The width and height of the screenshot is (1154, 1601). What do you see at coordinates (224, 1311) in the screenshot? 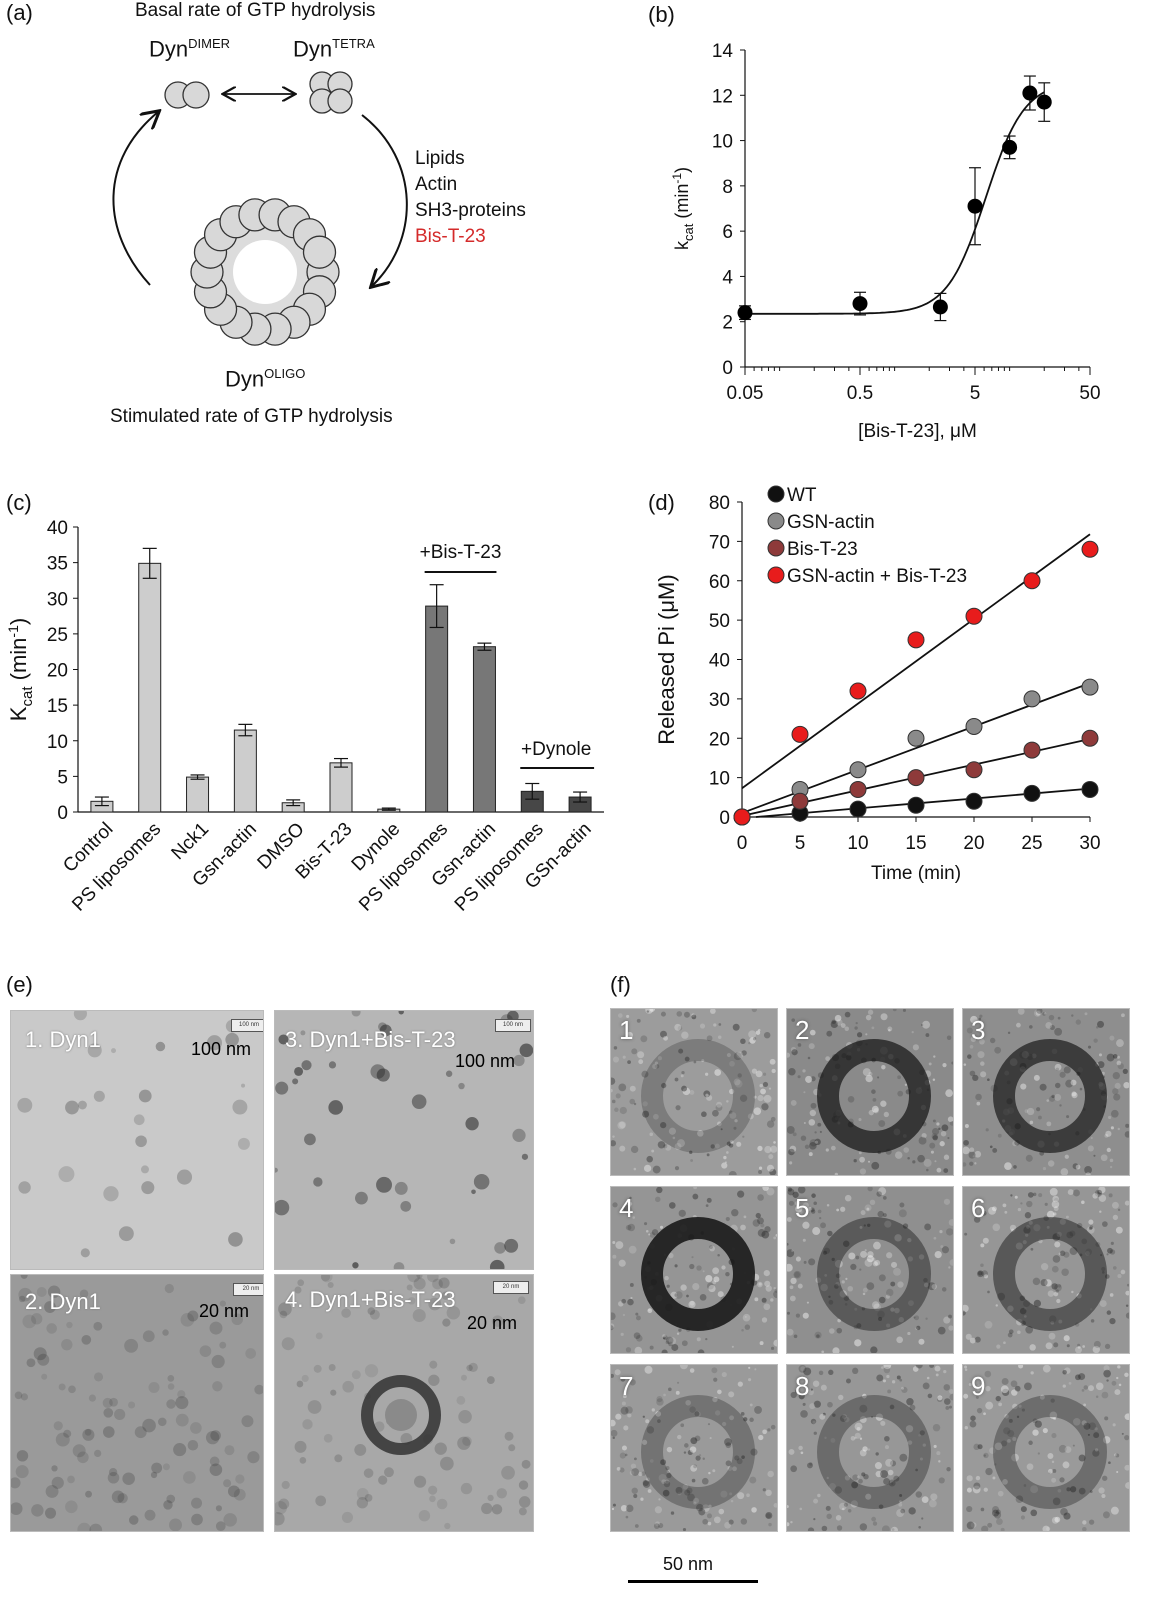
I see `em-tile-2-scale: 20 nm` at bounding box center [224, 1311].